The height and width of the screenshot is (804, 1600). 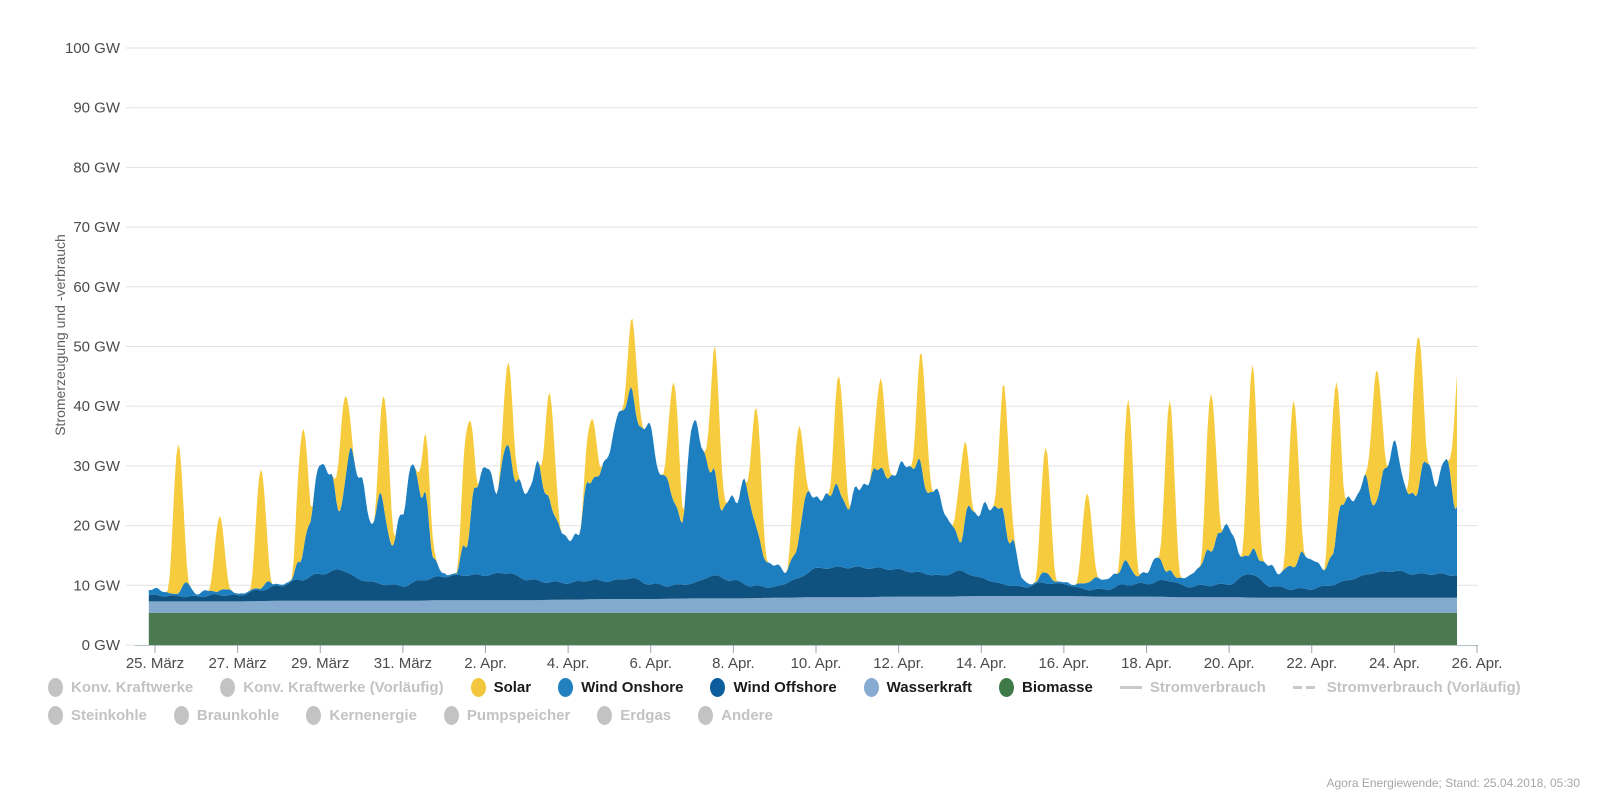 I want to click on y-tick-label: 60 GW, so click(x=97, y=287).